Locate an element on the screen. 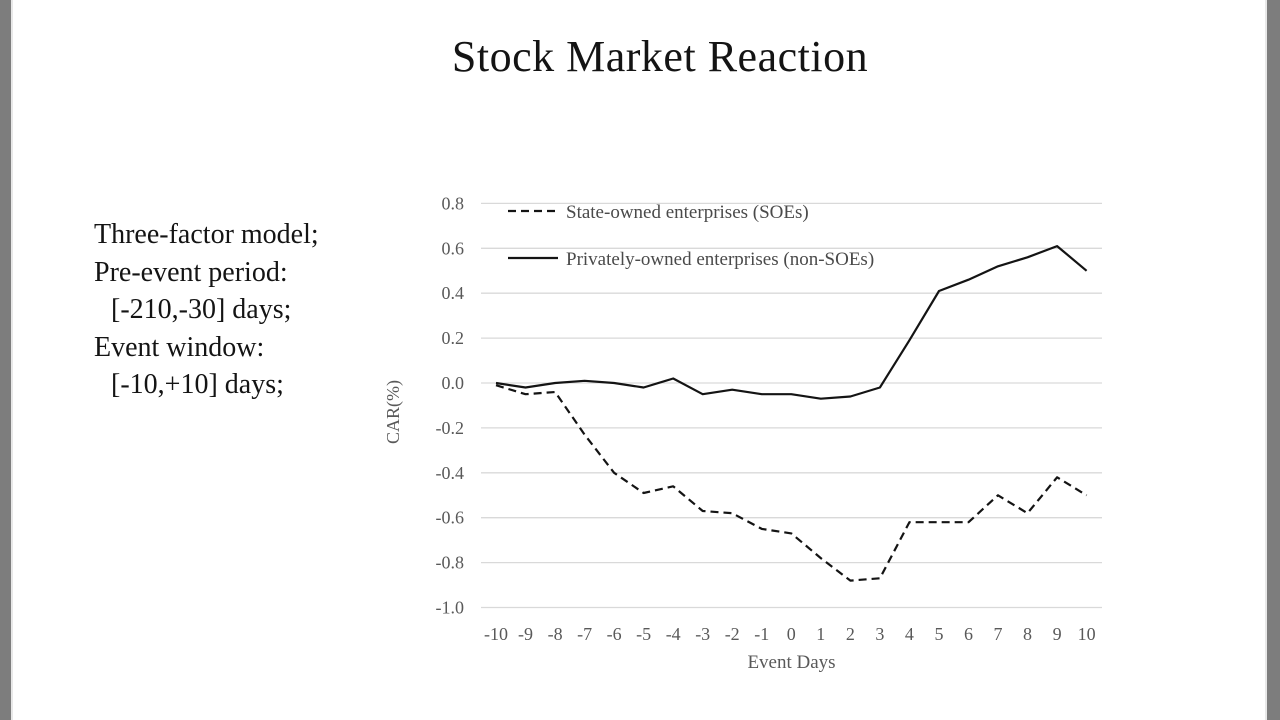 This screenshot has width=1280, height=720. right-border-bar is located at coordinates (1272, 360).